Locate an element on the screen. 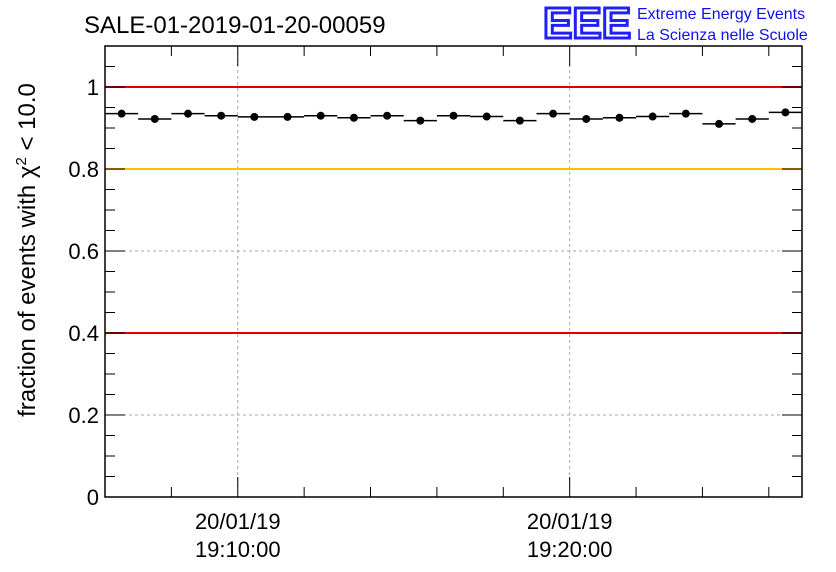  y-tick-label: 0.2 is located at coordinates (83, 415).